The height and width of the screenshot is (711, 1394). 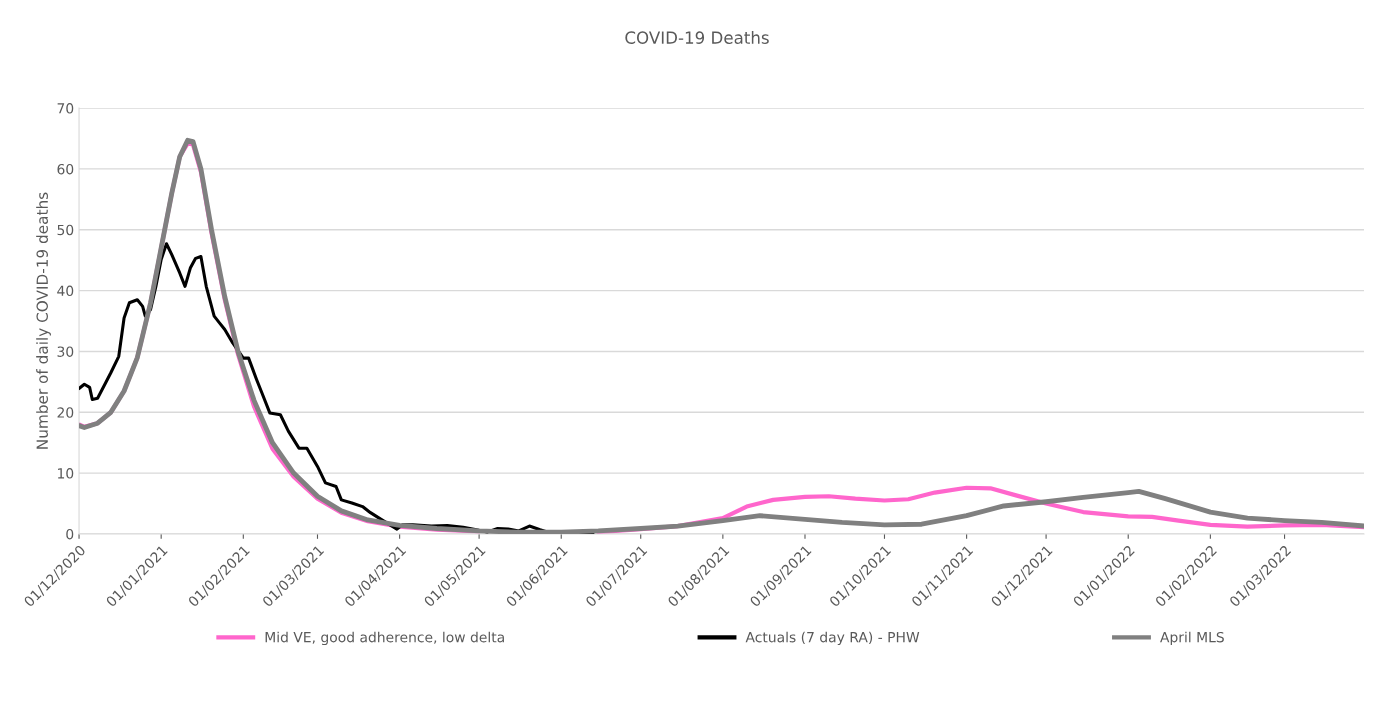 What do you see at coordinates (65, 169) in the screenshot?
I see `y-tick-label: 60` at bounding box center [65, 169].